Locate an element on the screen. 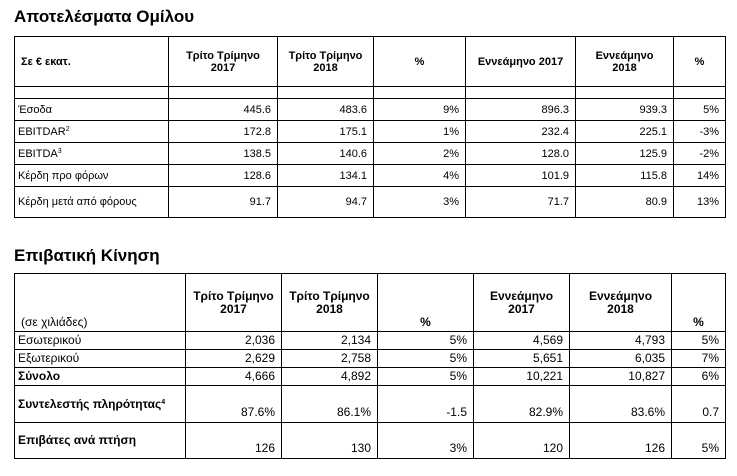  cell: 138.5 is located at coordinates (223, 153).